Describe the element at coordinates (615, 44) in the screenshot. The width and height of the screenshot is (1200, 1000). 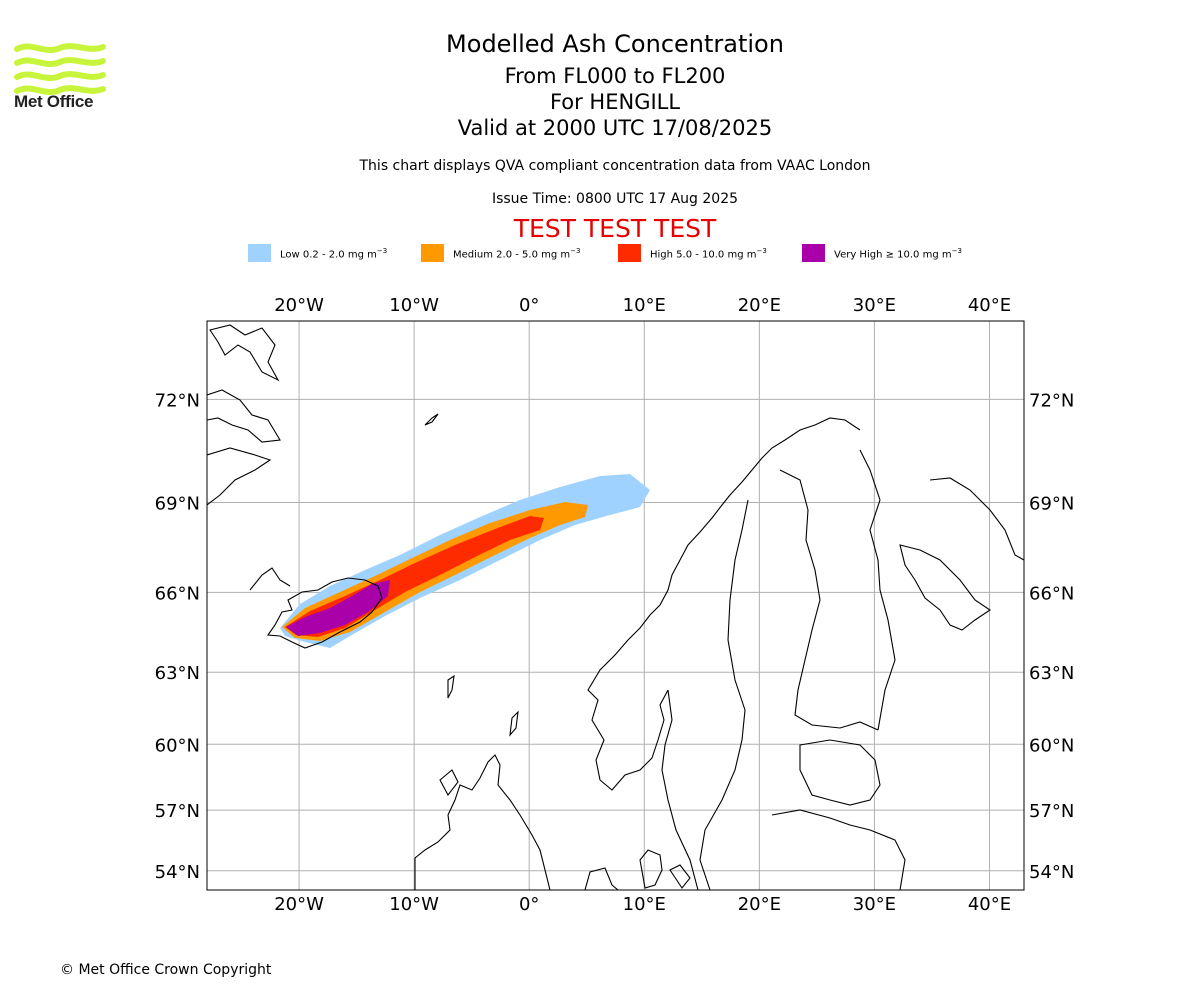
I see `chart-title: Modelled Ash Concentration` at that location.